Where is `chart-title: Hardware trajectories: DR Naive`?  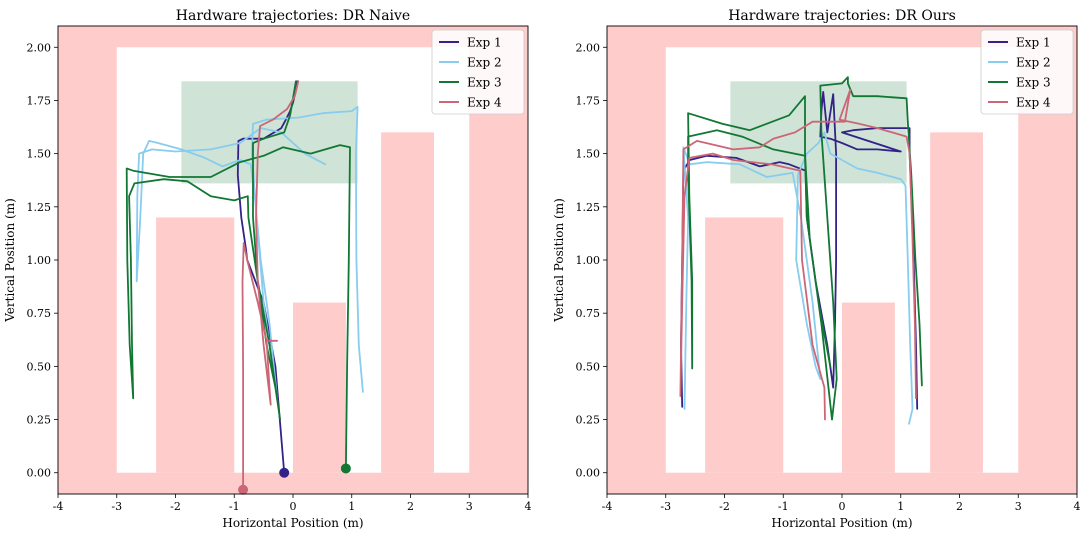 chart-title: Hardware trajectories: DR Naive is located at coordinates (293, 16).